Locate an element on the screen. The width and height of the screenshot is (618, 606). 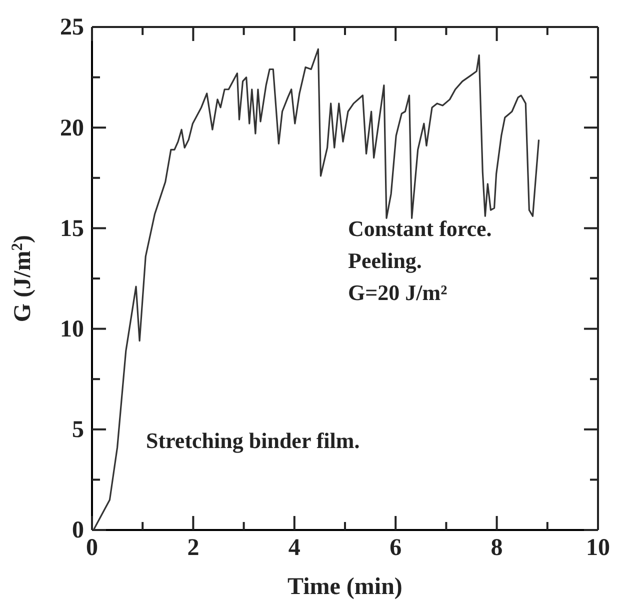
annotation: Stretching binder film. is located at coordinates (253, 440).